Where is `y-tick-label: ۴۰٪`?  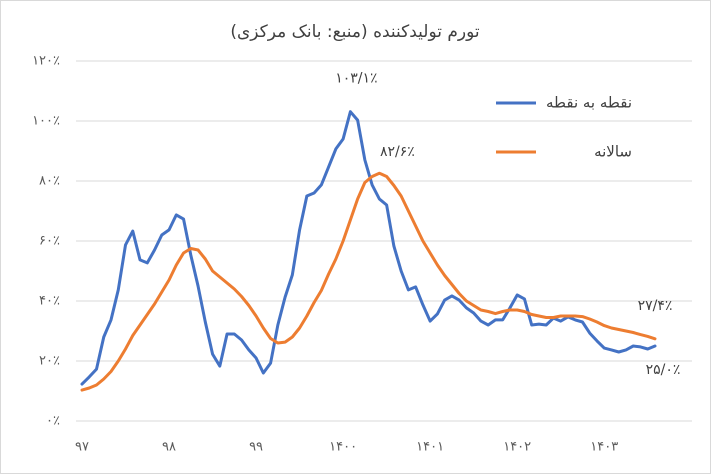 y-tick-label: ۴۰٪ is located at coordinates (49, 301).